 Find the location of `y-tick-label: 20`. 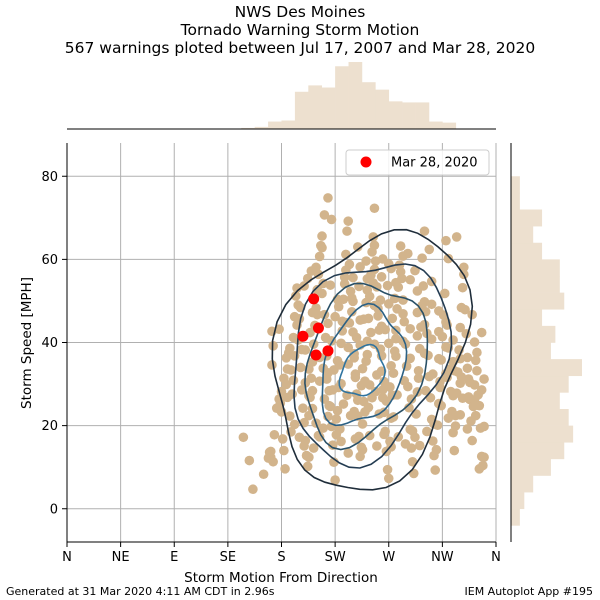

y-tick-label: 20 is located at coordinates (49, 426).